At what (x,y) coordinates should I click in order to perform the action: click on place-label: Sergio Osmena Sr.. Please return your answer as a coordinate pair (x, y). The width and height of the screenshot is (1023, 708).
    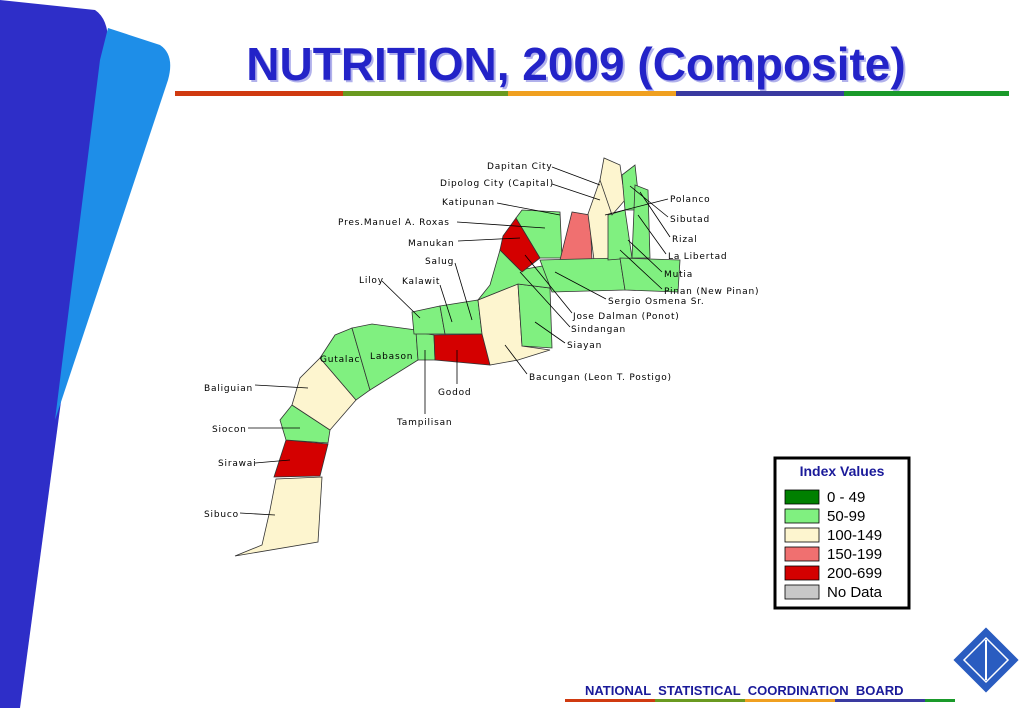
    Looking at the image, I should click on (656, 302).